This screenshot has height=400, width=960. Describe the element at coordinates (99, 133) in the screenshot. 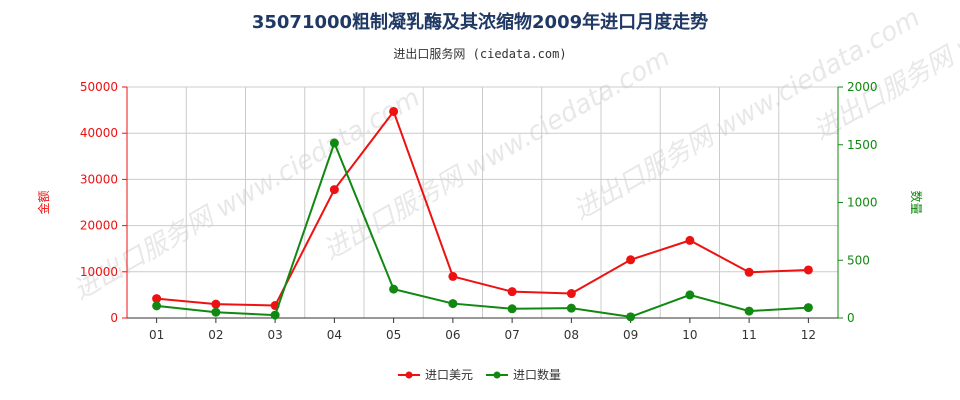

I see `y-left-tick-label: 40000` at that location.